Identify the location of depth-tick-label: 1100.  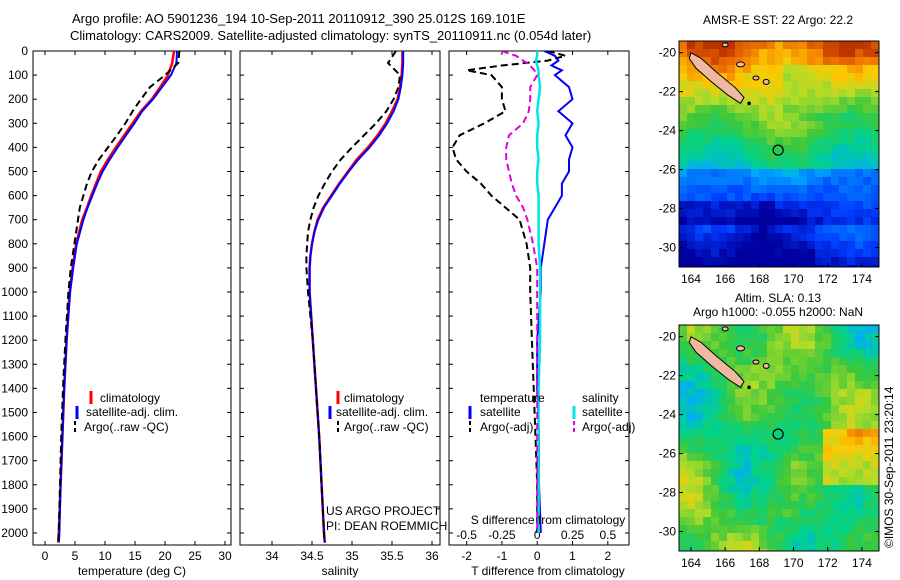
(15, 316).